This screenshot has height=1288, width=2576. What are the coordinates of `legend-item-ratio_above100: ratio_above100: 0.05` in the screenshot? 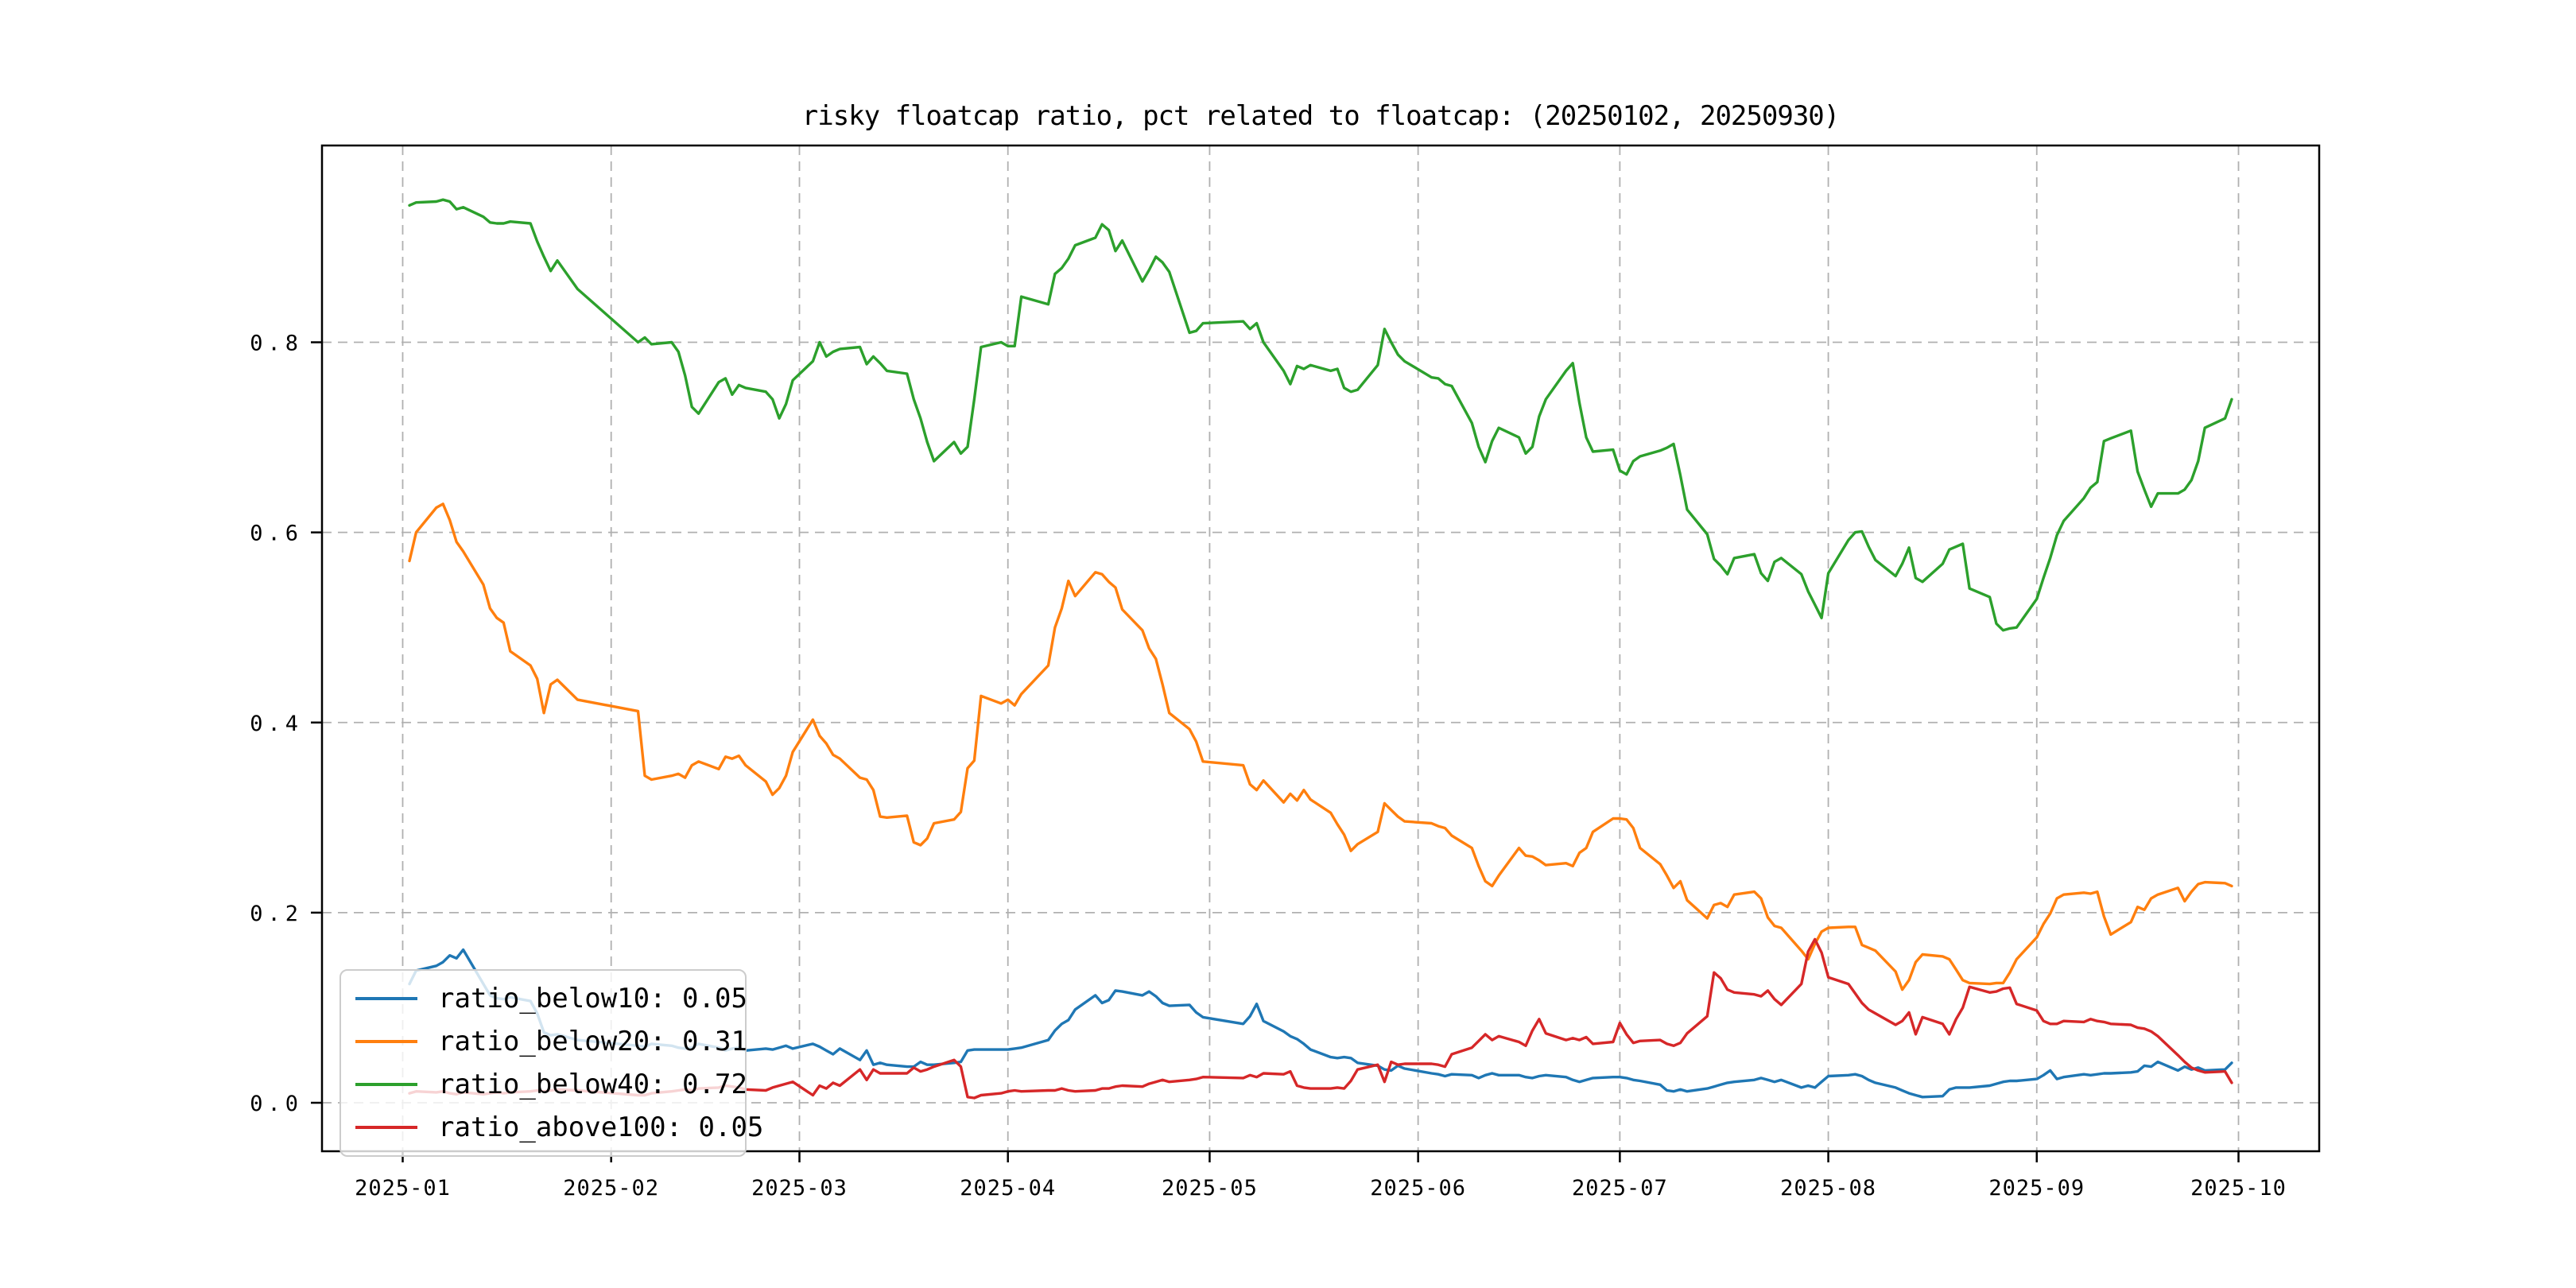 It's located at (559, 1127).